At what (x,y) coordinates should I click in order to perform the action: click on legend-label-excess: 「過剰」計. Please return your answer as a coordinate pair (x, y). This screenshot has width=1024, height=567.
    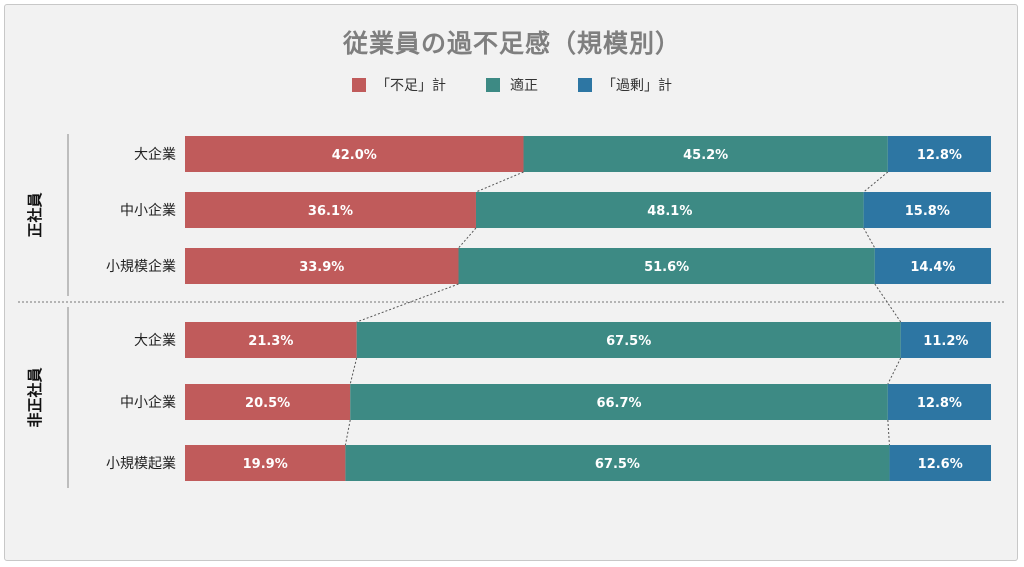
    Looking at the image, I should click on (637, 86).